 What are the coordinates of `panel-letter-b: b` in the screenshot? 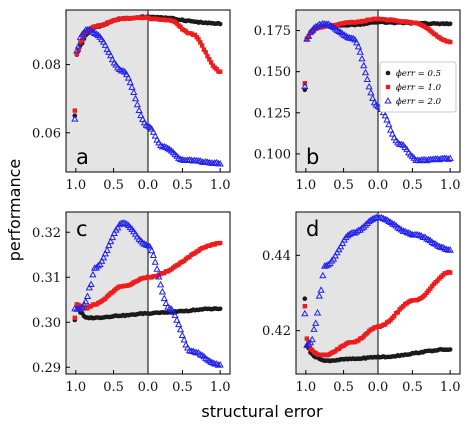 It's located at (312, 157).